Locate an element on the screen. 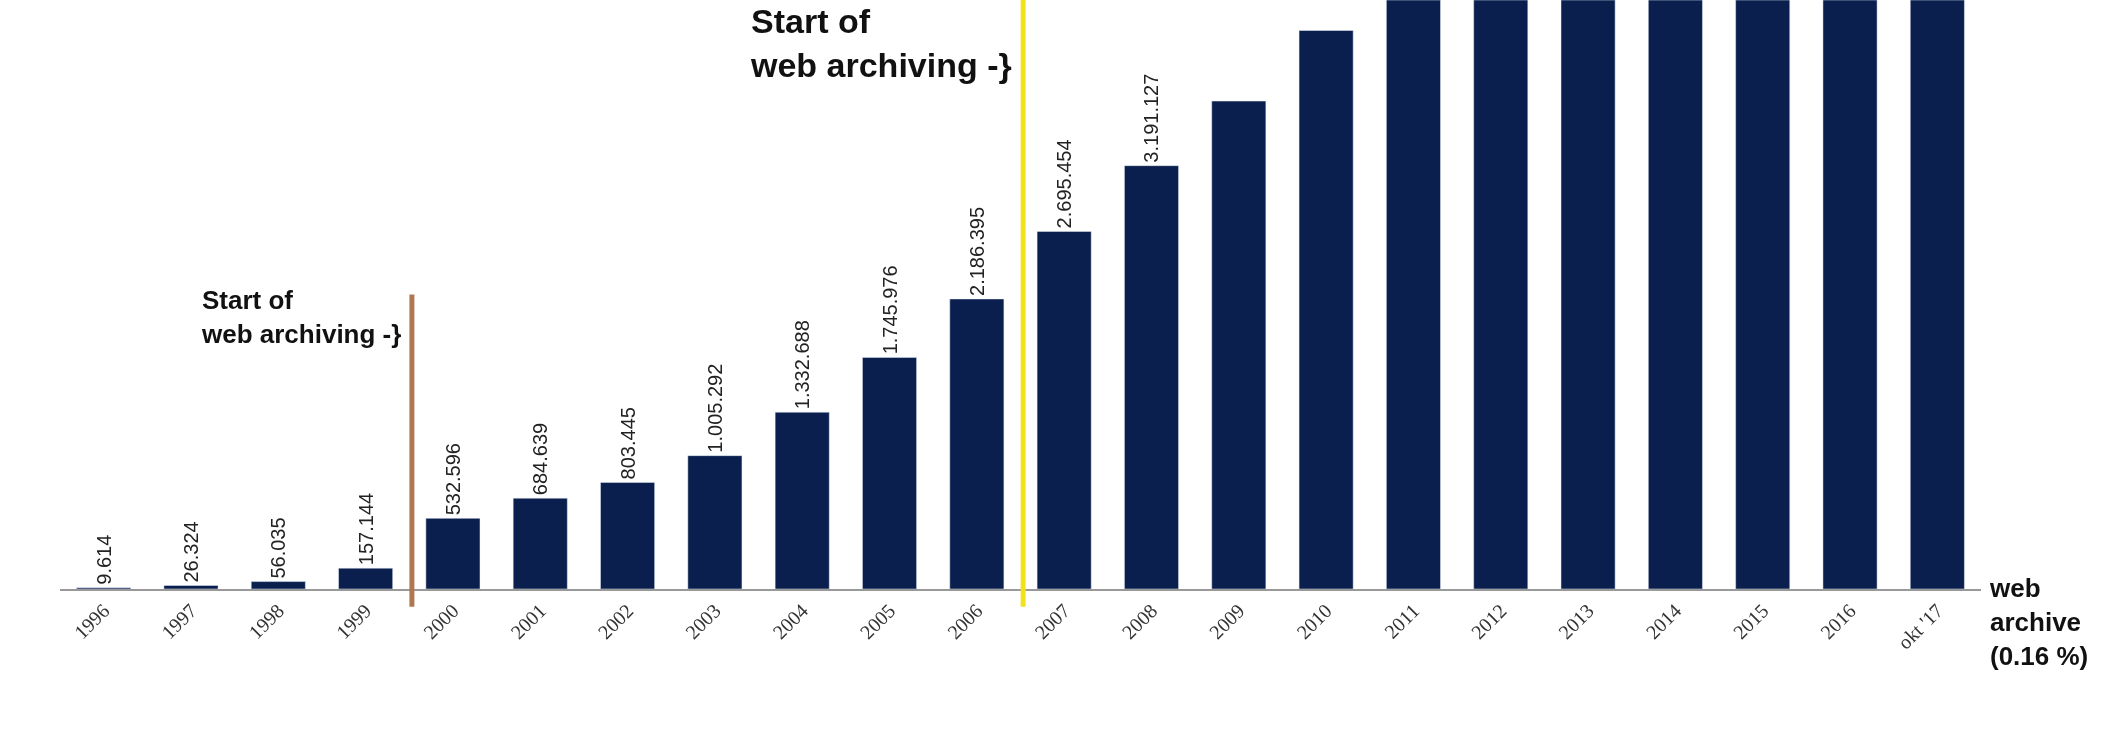  x-tick-label: okt '17 is located at coordinates (1920, 626).